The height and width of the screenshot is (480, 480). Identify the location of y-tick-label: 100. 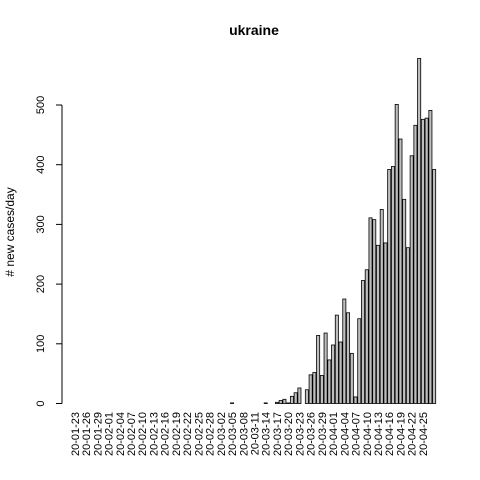
(41, 344).